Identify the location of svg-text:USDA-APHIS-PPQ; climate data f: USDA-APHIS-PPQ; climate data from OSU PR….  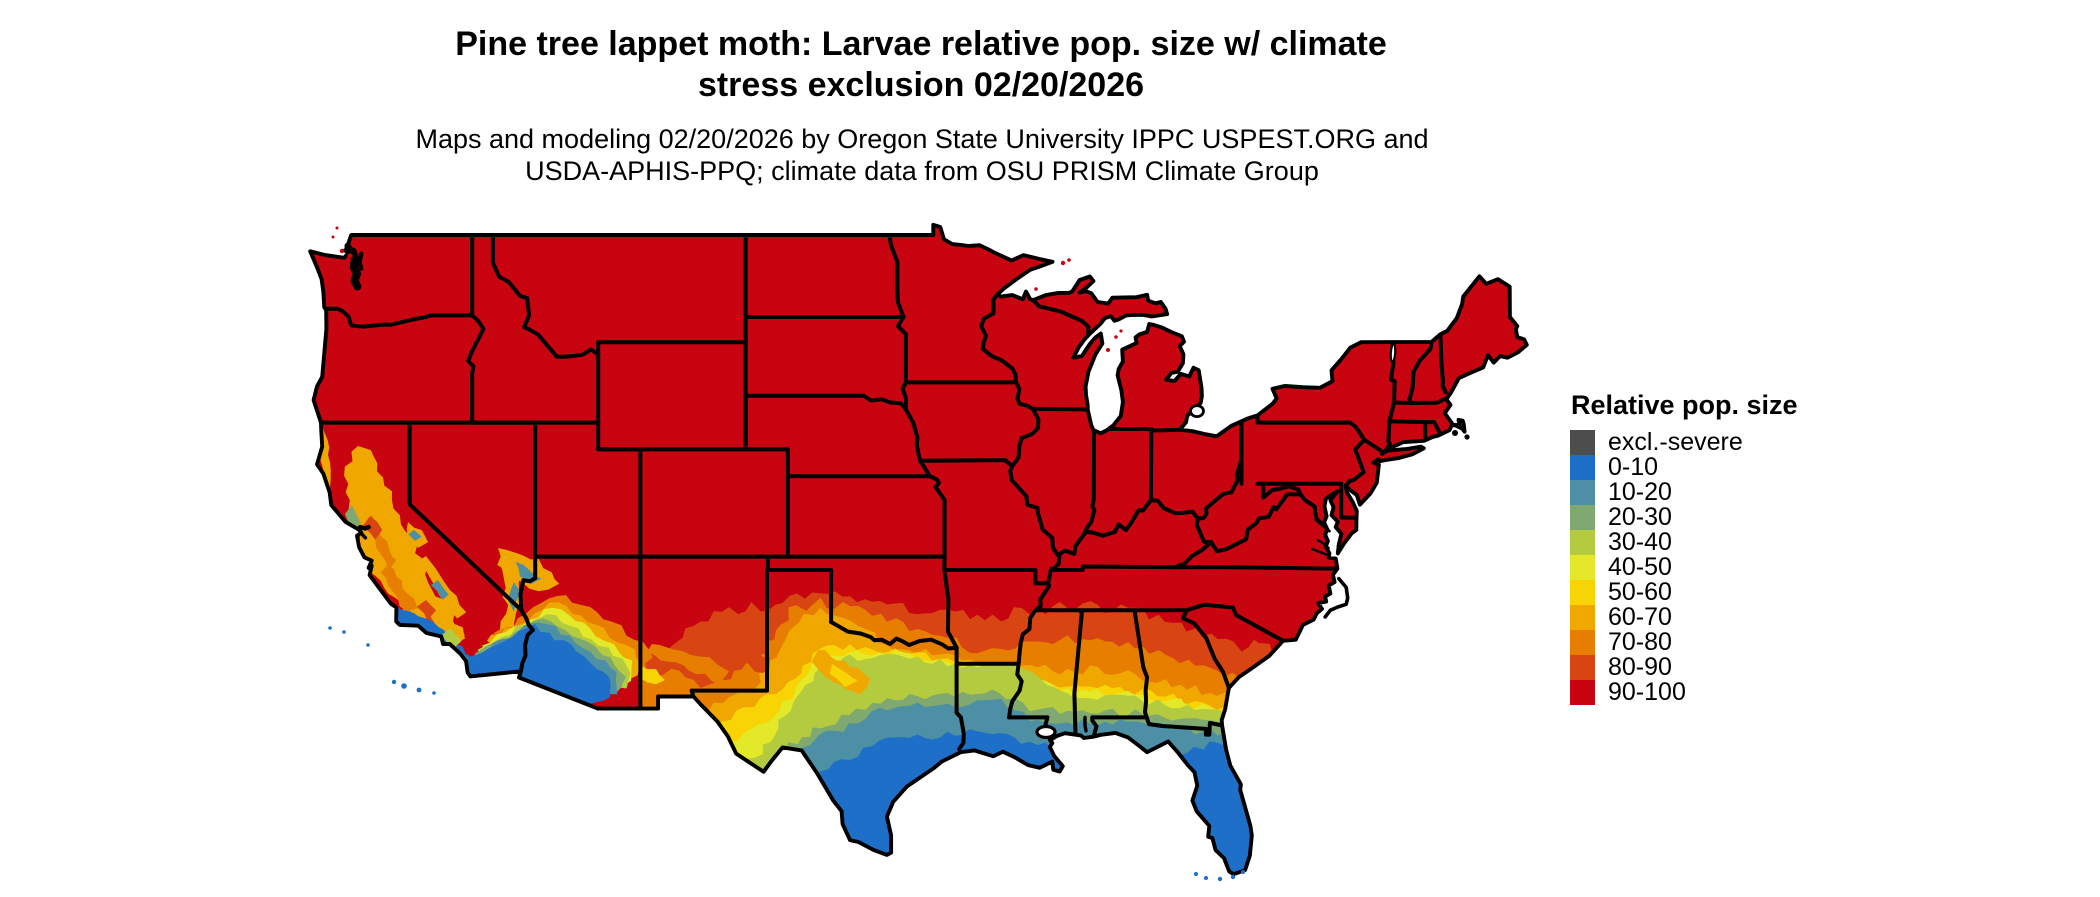
(922, 171).